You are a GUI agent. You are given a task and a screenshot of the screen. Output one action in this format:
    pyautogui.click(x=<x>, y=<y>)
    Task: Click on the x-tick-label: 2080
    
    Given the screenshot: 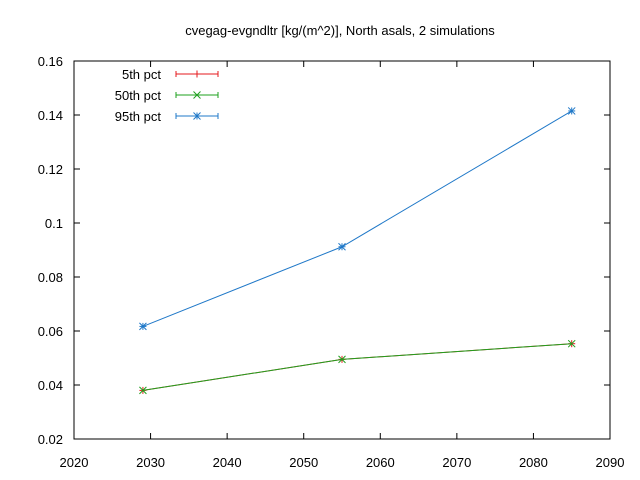 What is the action you would take?
    pyautogui.click(x=533, y=462)
    